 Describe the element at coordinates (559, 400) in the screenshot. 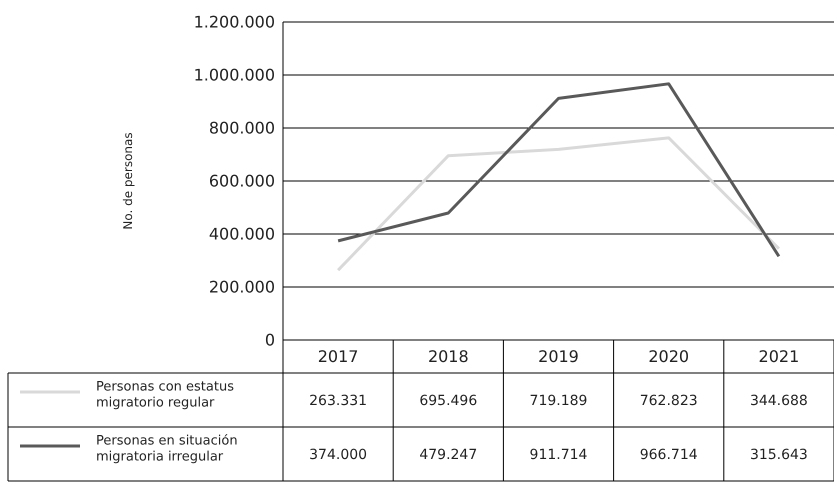

I see `data-label: 719.189` at that location.